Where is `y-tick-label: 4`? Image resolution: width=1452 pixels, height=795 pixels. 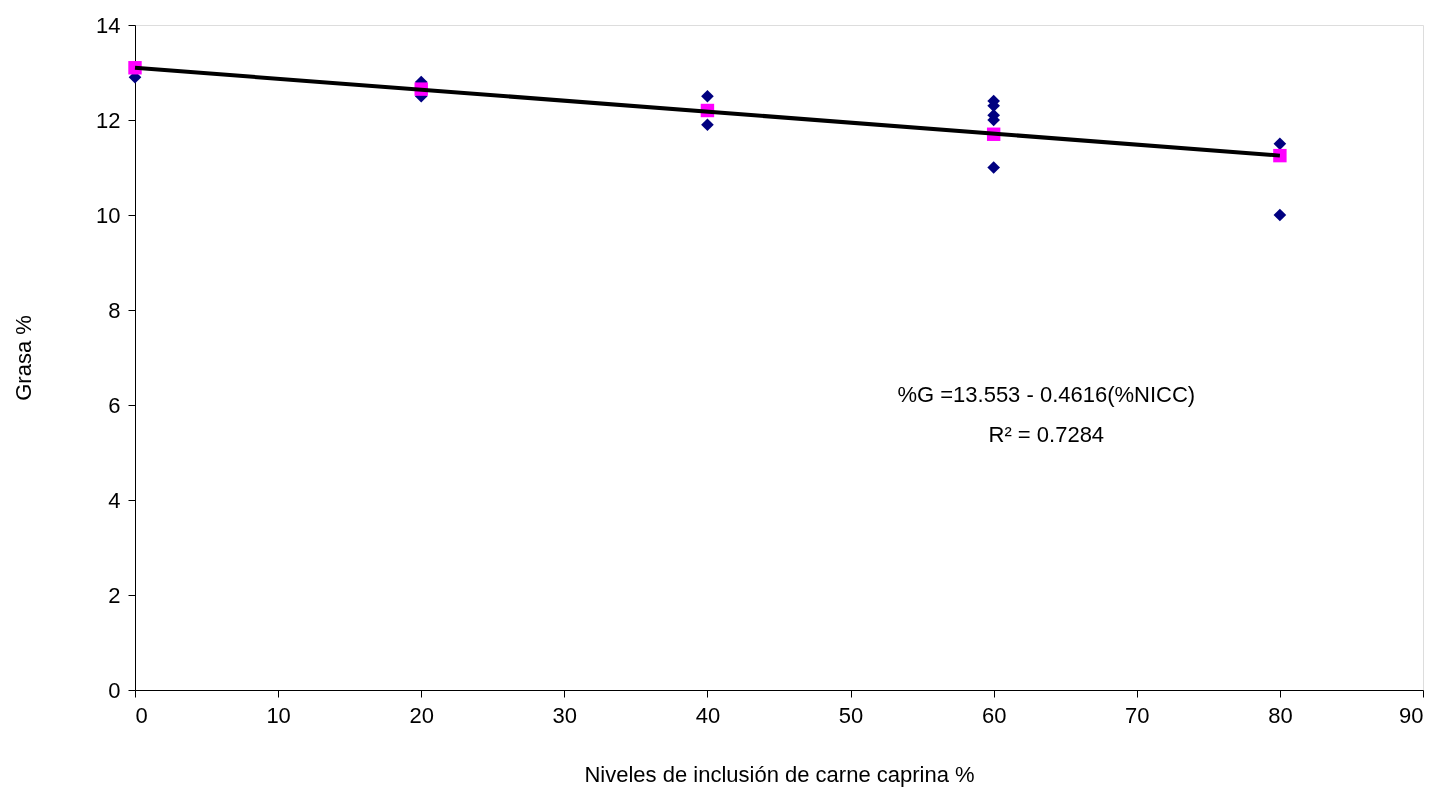 y-tick-label: 4 is located at coordinates (114, 500).